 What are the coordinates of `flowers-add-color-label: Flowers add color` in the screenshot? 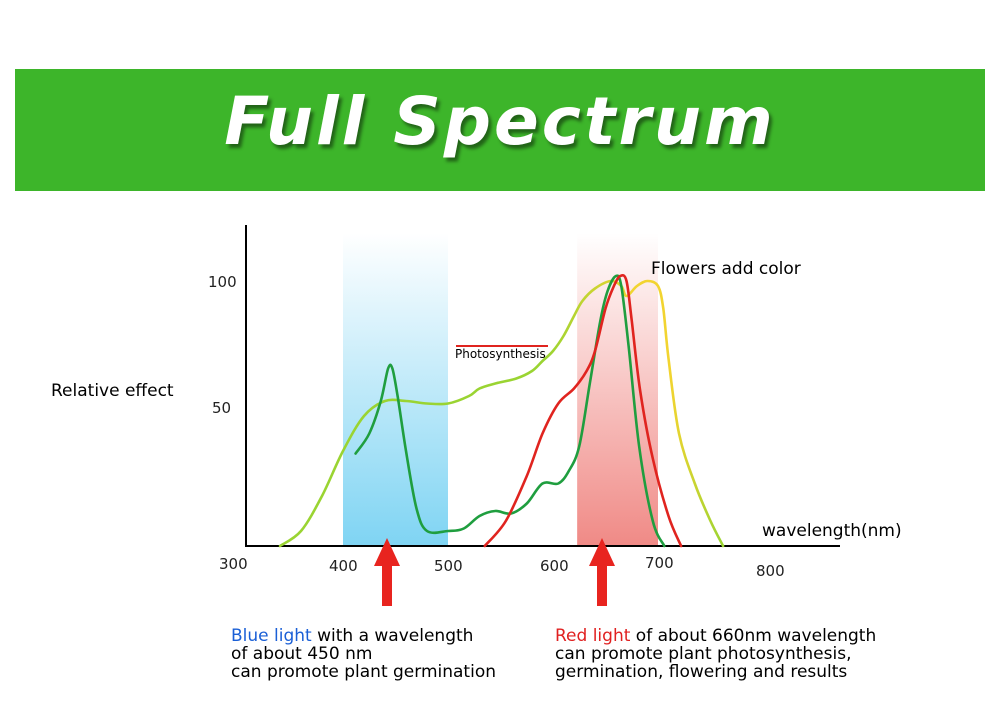 It's located at (726, 269).